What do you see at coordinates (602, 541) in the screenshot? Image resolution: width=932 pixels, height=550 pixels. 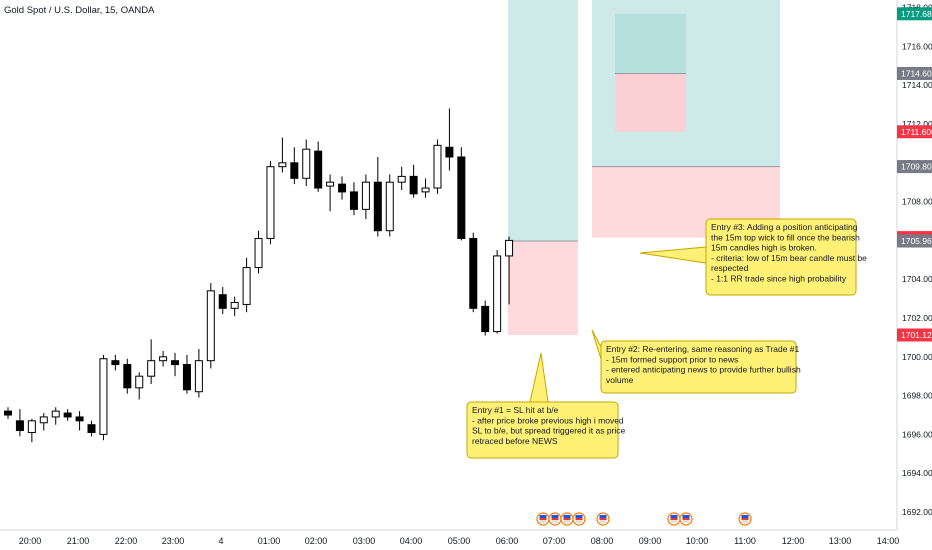 I see `x-tick-label: 08:00` at bounding box center [602, 541].